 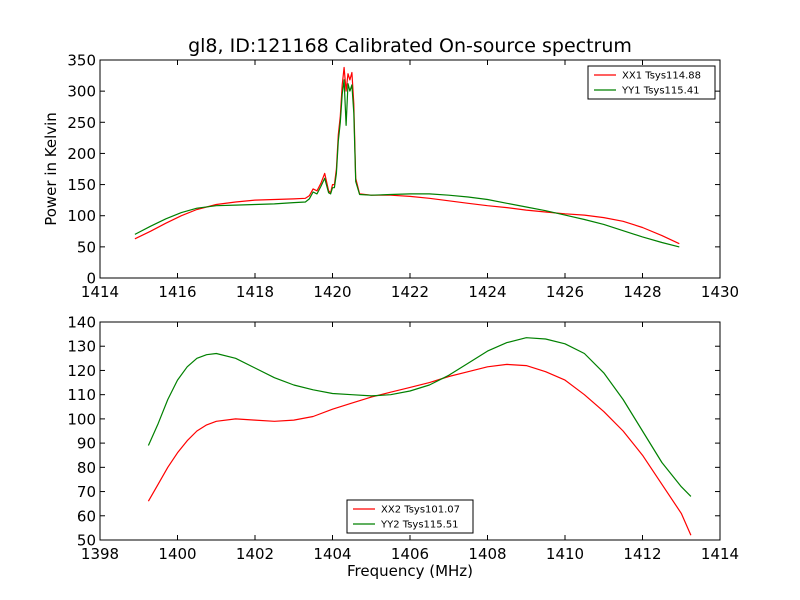 I want to click on x-tick-label: 1422, so click(x=410, y=292).